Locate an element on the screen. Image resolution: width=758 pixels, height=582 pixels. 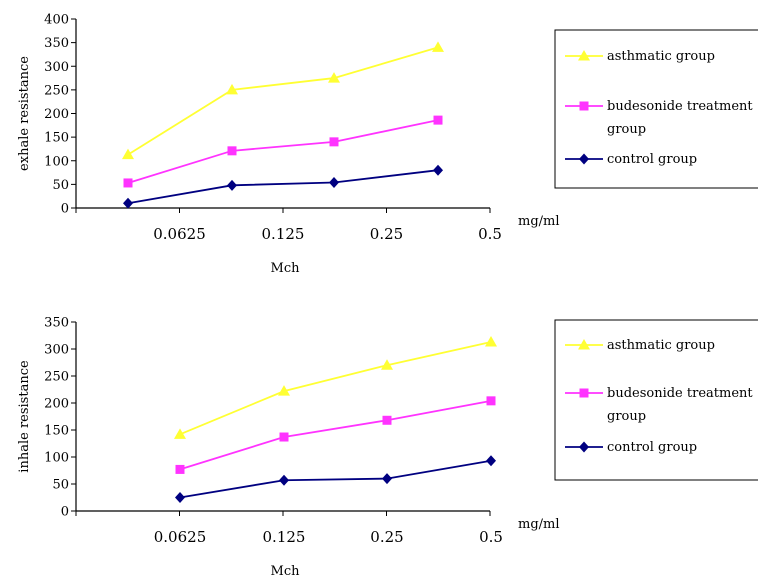
y-tick-label: 400 is located at coordinates (56, 20).